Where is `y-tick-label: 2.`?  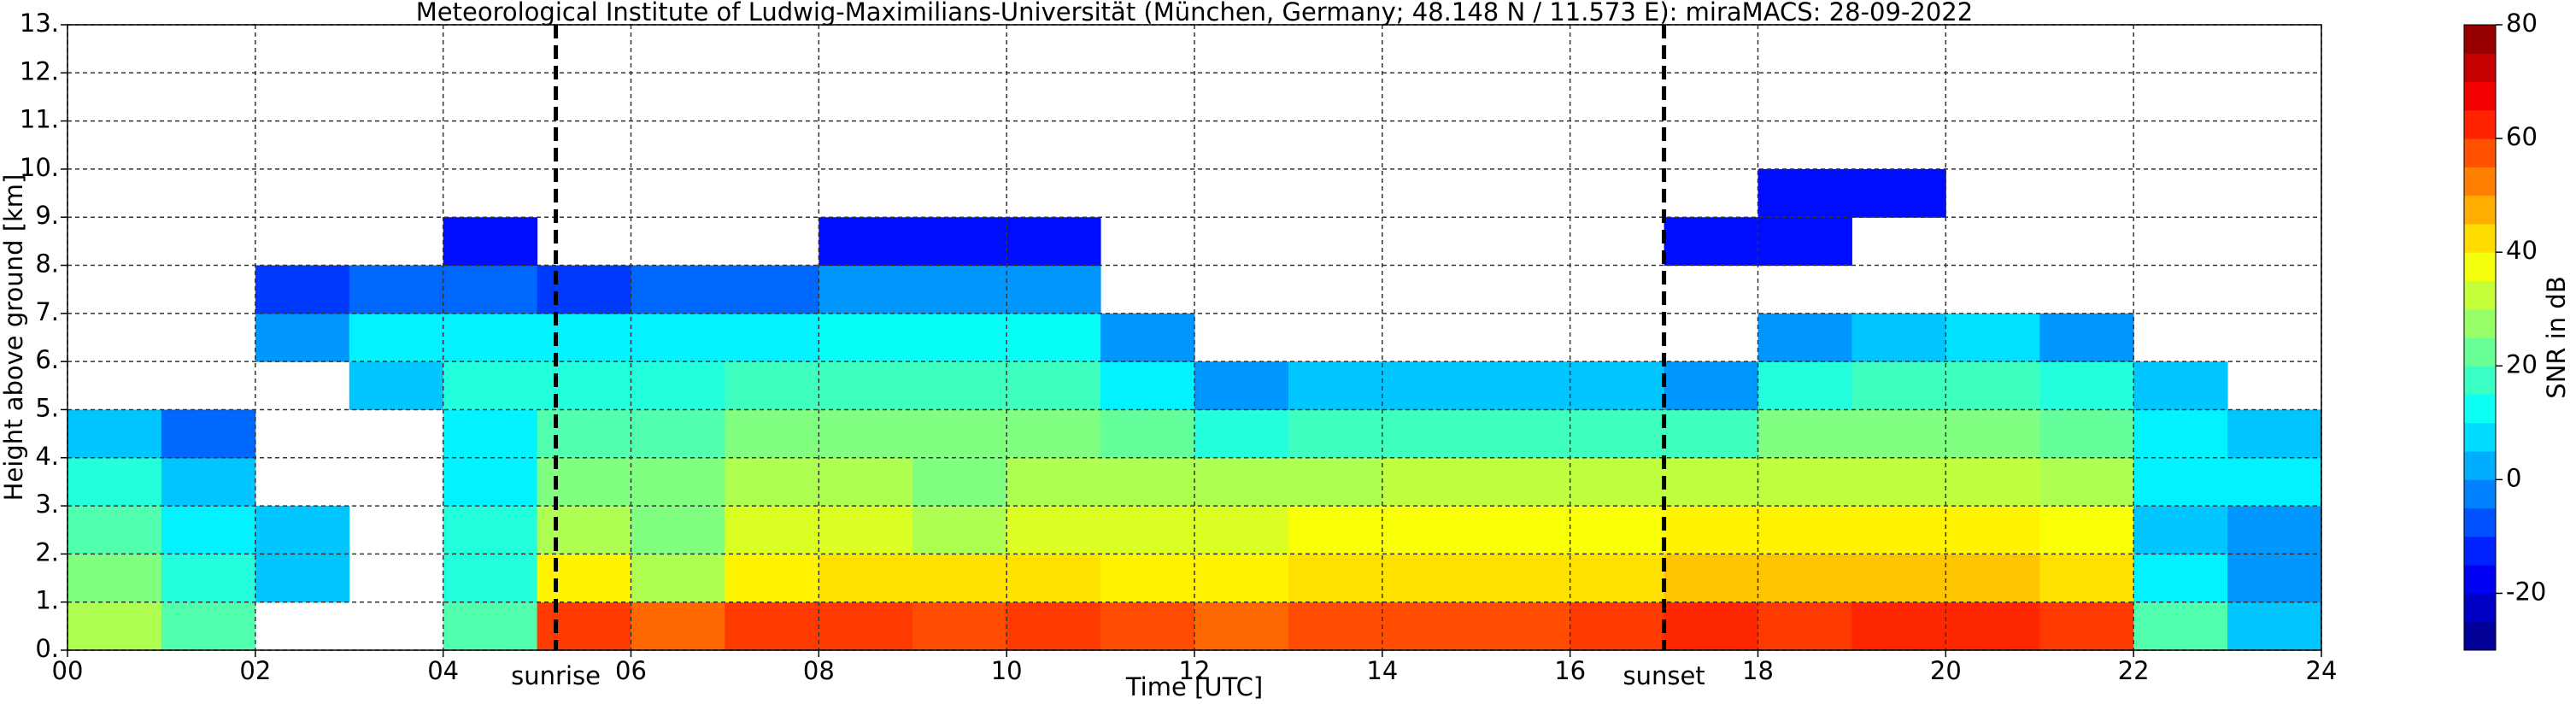
y-tick-label: 2. is located at coordinates (47, 551).